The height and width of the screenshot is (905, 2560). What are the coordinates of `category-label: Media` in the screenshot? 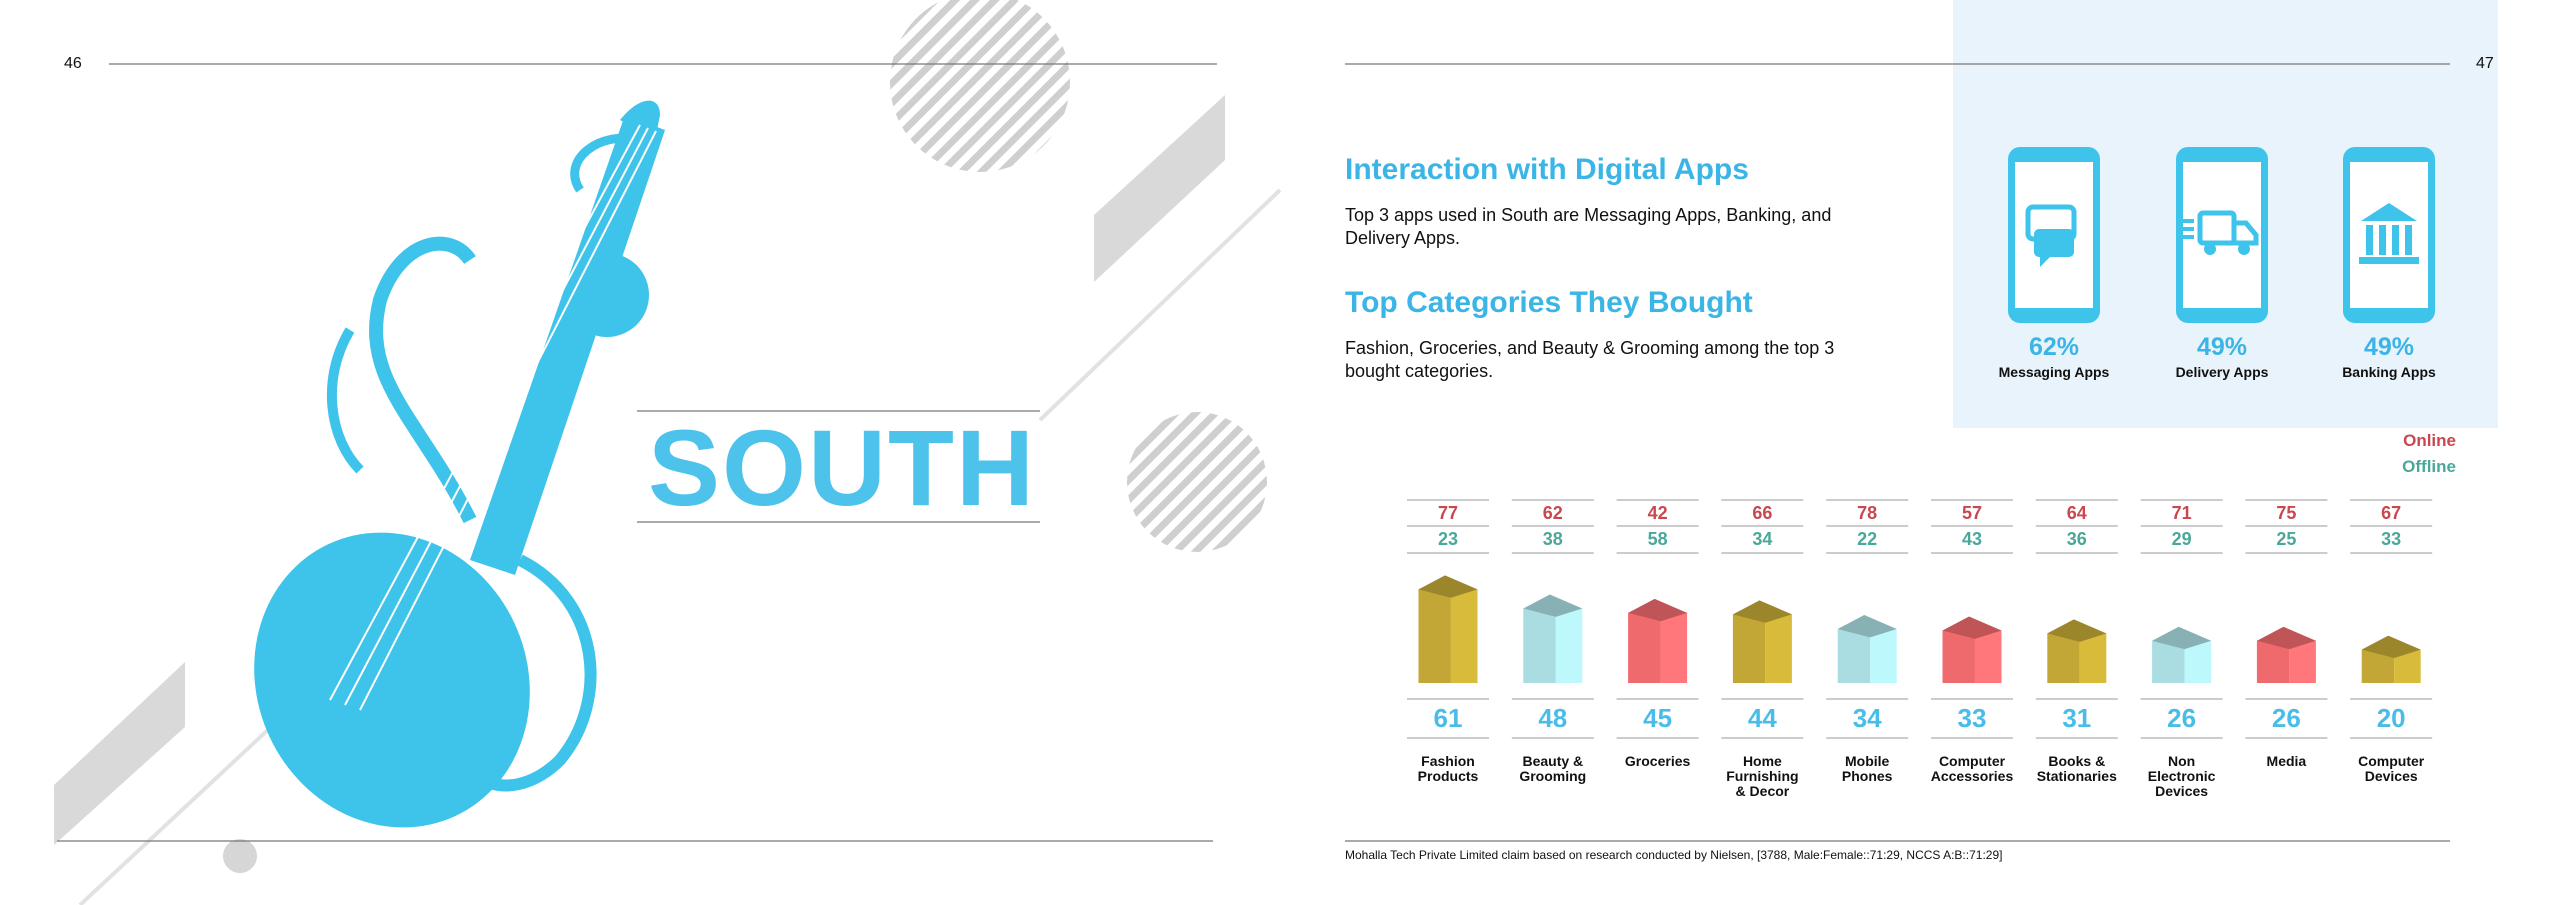 It's located at (2286, 761).